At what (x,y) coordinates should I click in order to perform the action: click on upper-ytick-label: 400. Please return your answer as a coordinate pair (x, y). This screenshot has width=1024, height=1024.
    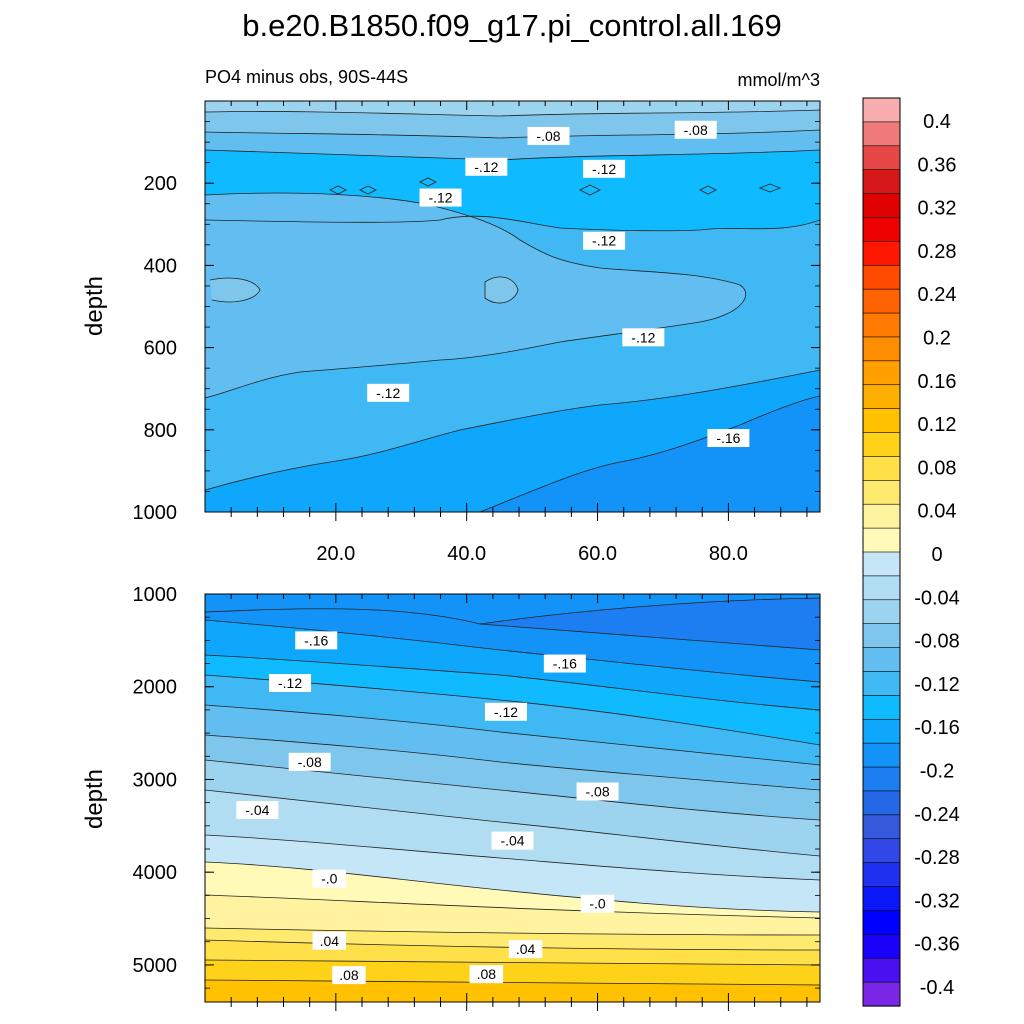
    Looking at the image, I should click on (160, 266).